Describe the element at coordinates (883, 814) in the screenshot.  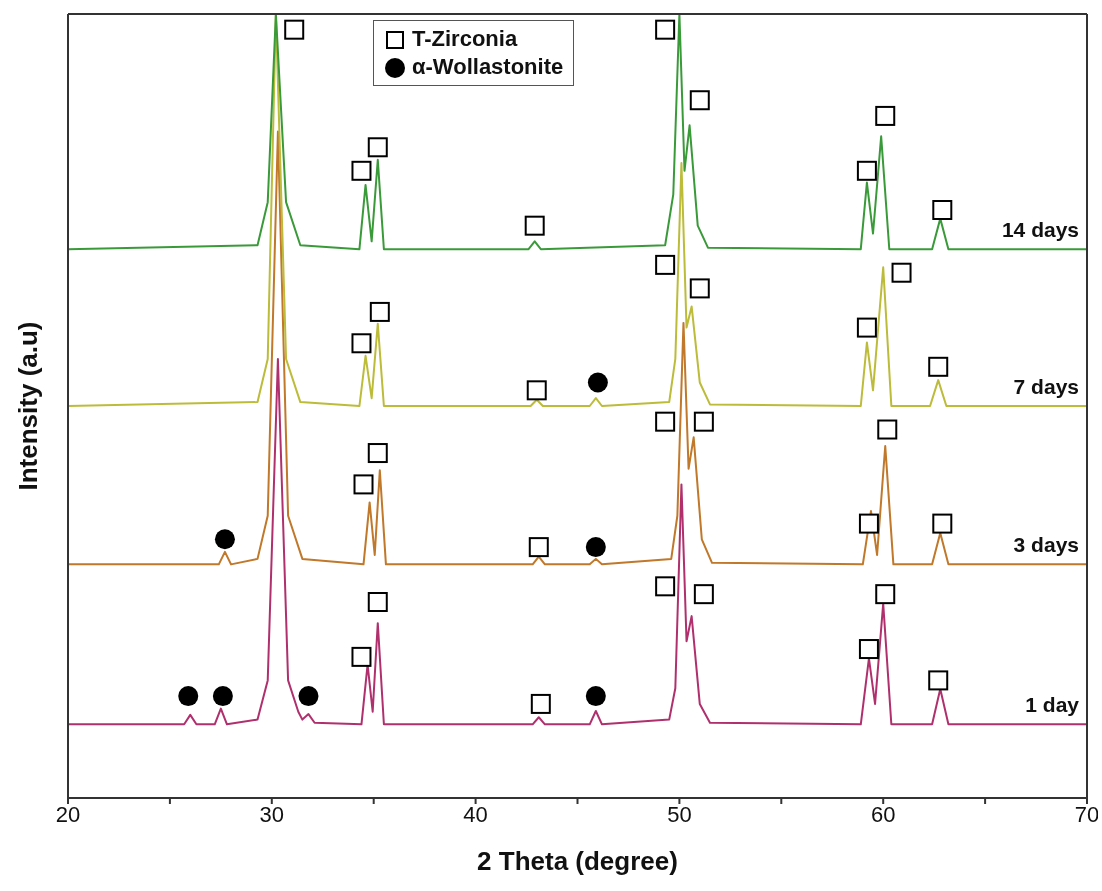
I see `x-tick-label: 60` at that location.